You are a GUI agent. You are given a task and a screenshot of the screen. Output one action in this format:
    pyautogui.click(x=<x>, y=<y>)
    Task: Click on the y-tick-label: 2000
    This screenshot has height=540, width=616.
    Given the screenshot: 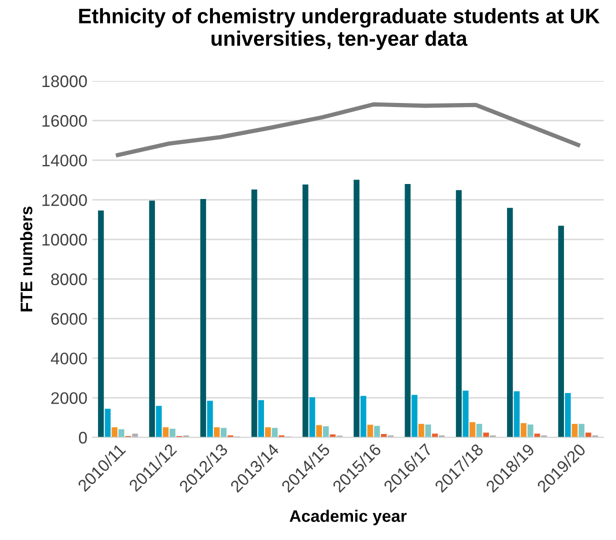 What is the action you would take?
    pyautogui.click(x=69, y=398)
    